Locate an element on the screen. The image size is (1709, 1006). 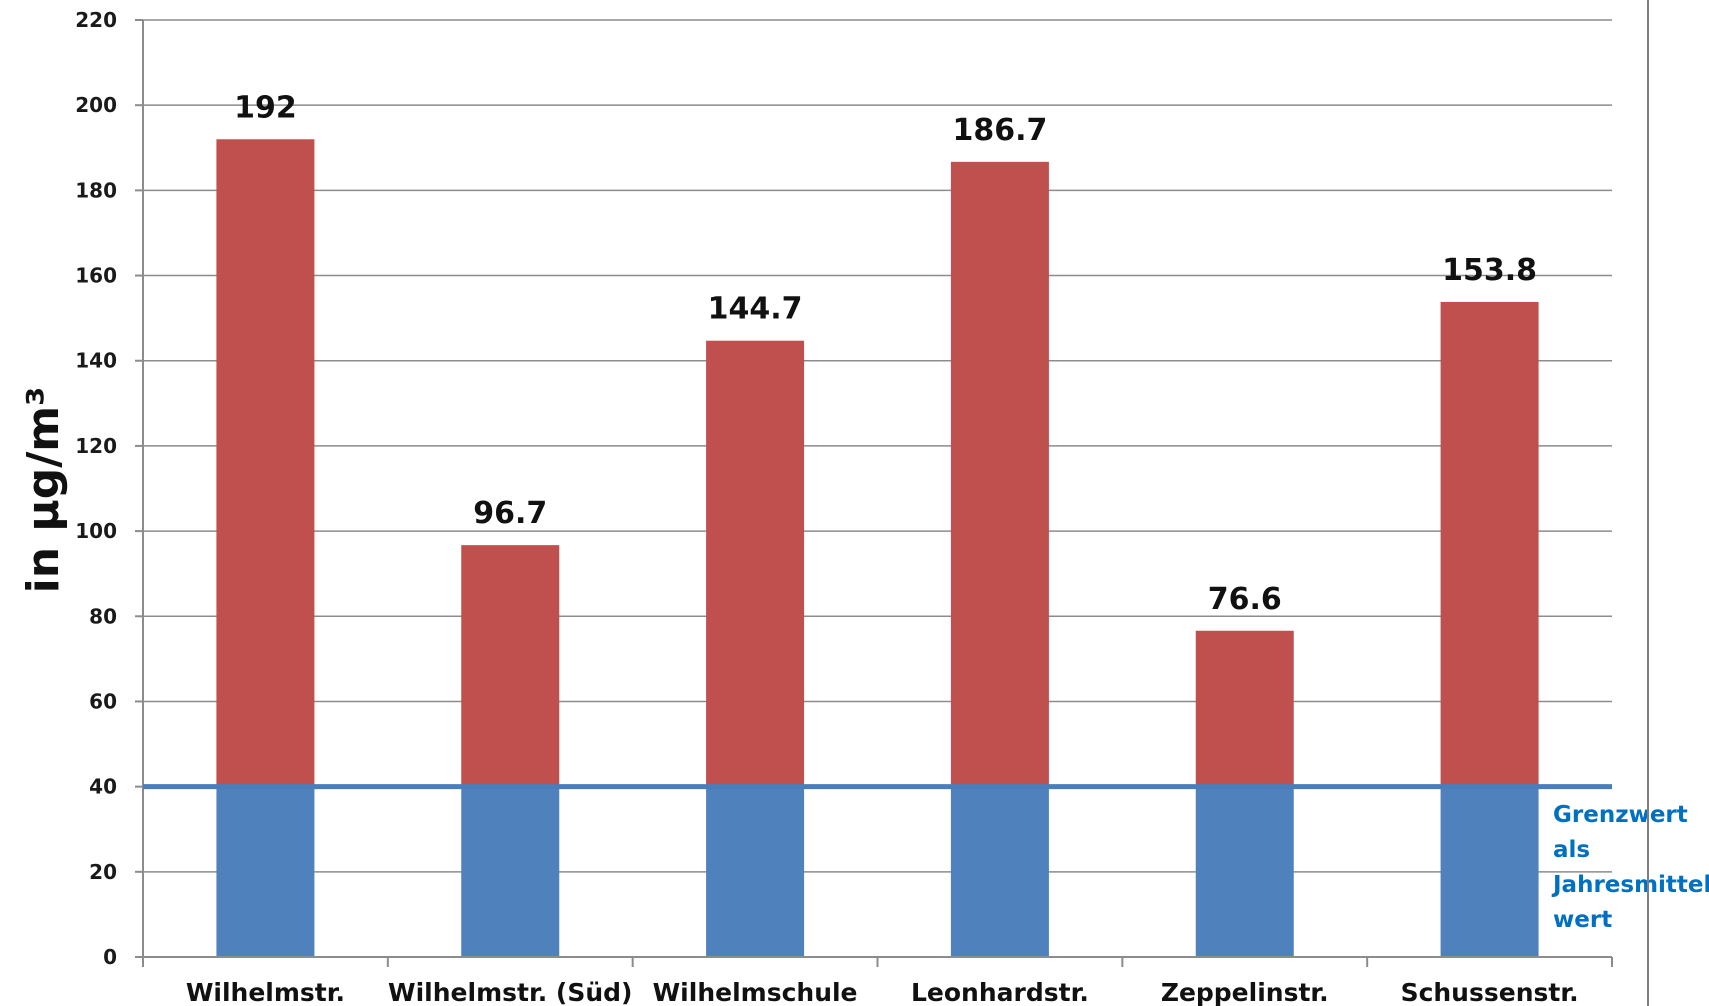
data-label-3: 186.7 is located at coordinates (999, 130).